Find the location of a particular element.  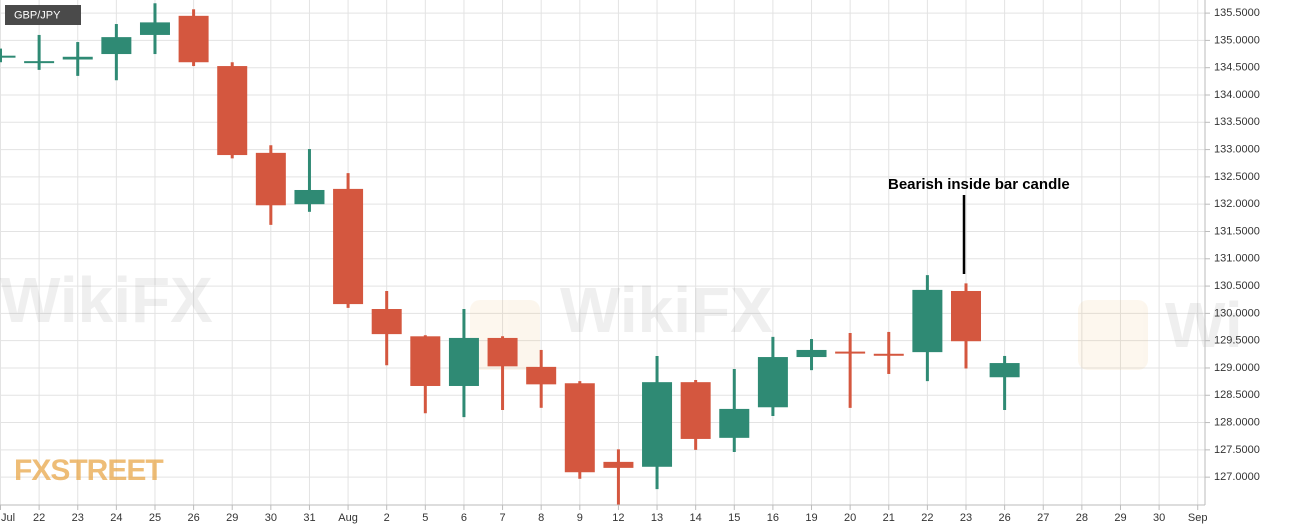

y-tick-label: 128.5000 is located at coordinates (1237, 395).